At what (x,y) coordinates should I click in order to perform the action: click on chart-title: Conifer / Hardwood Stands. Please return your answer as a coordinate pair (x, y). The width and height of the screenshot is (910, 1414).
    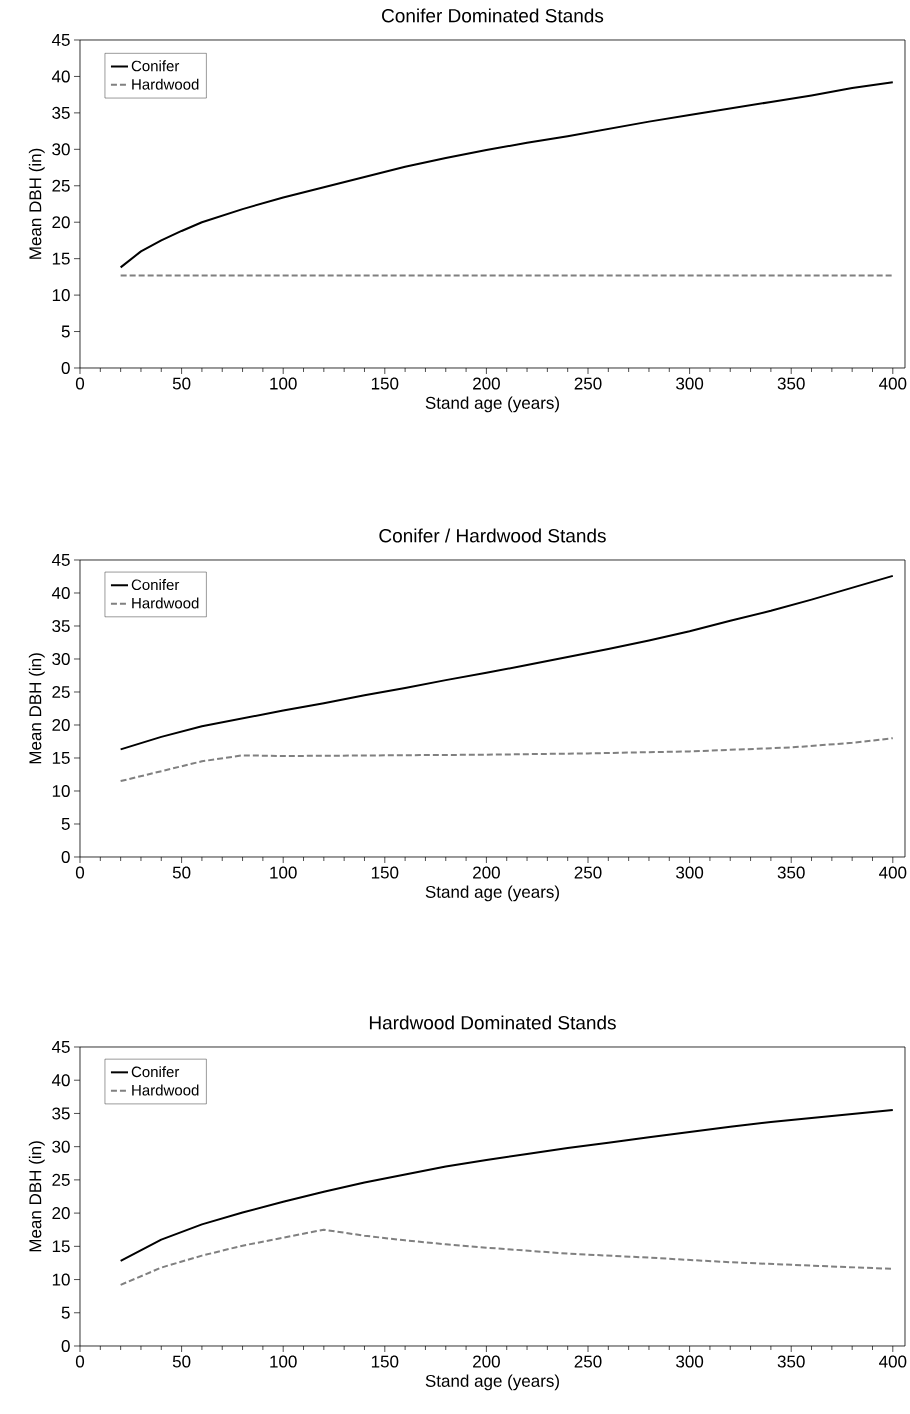
    Looking at the image, I should click on (492, 535).